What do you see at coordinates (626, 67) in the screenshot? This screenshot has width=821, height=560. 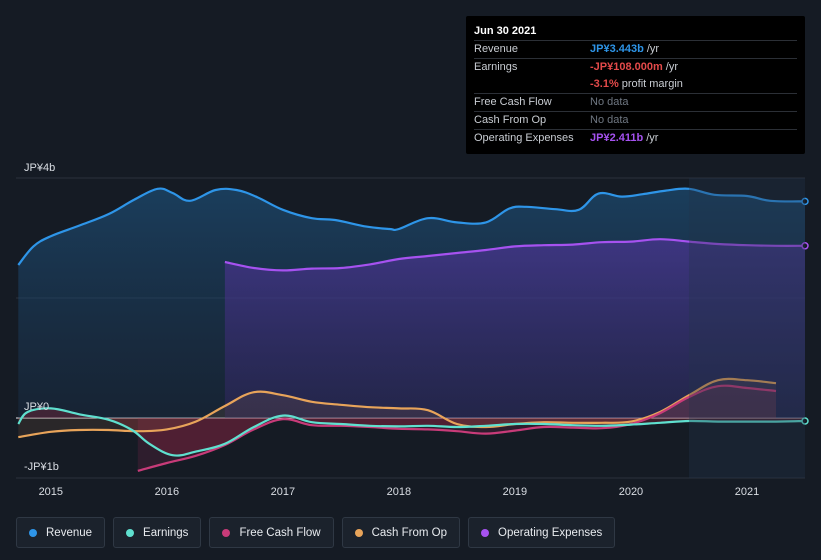 I see `tooltip-value: -JP¥108.000m` at bounding box center [626, 67].